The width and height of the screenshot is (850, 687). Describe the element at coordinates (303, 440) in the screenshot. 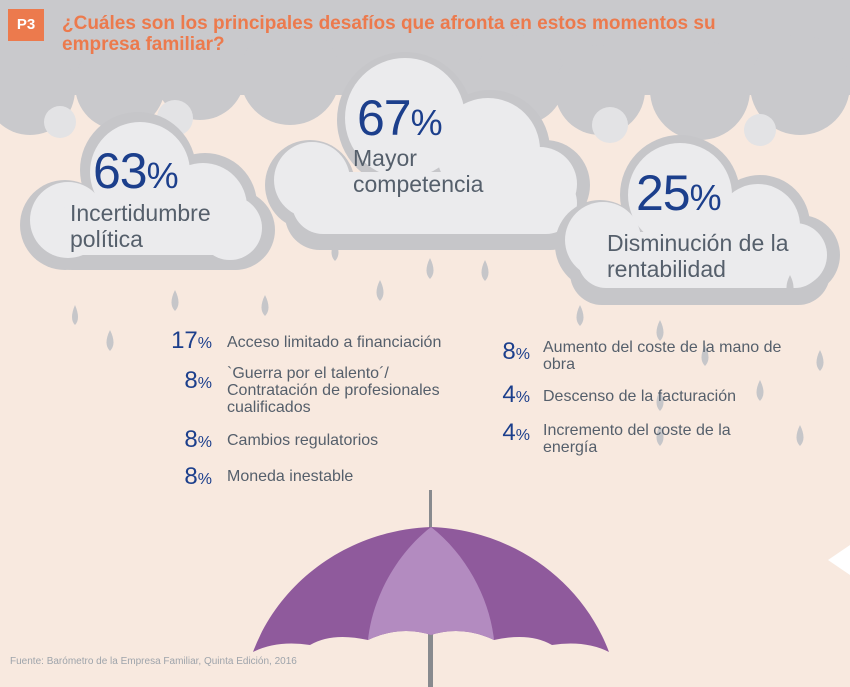

I see `stat-label: Cambios regulatorios` at that location.